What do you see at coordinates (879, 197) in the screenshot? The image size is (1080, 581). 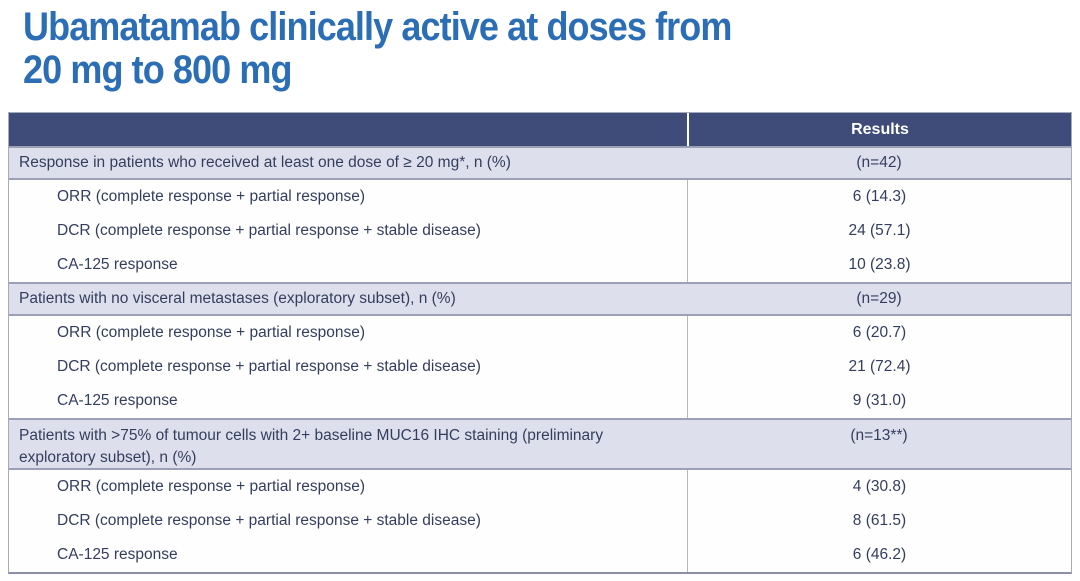 I see `row-value: 6 (14.3)` at bounding box center [879, 197].